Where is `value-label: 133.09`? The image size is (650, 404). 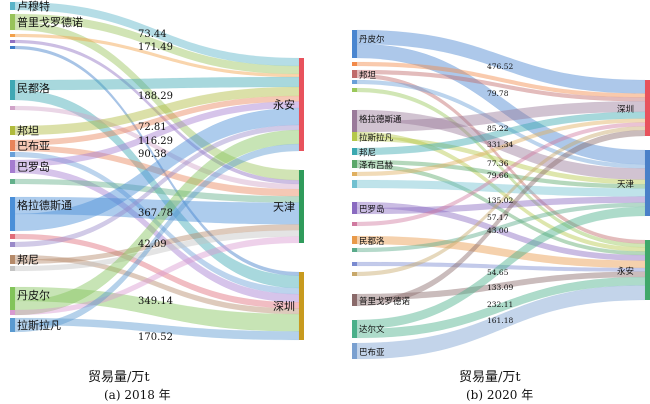 value-label: 133.09 is located at coordinates (500, 287).